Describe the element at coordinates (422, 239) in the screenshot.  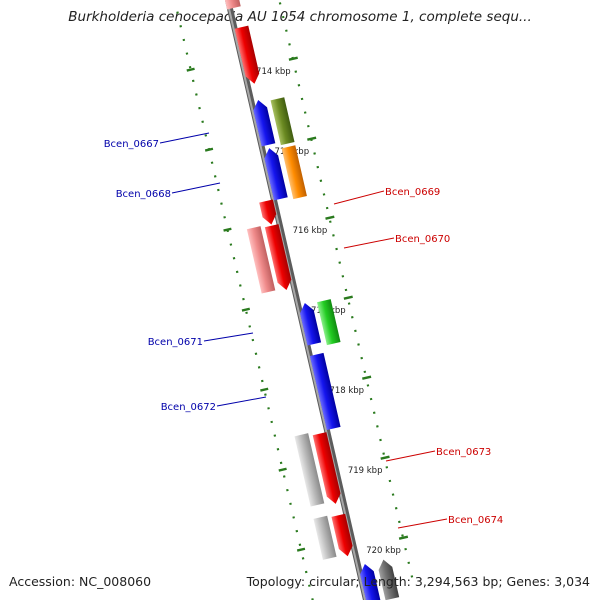
I see `gene-label-bcen-0670: Bcen_0670` at that location.